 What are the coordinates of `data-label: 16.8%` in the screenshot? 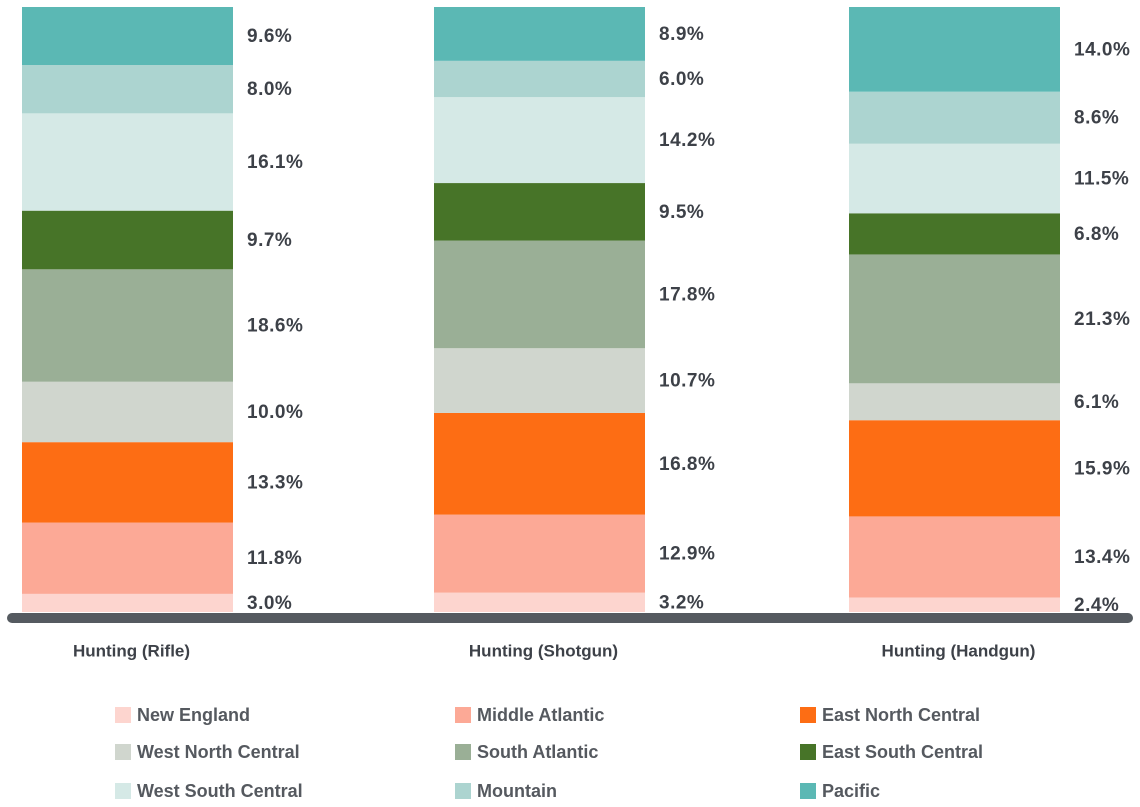 It's located at (687, 464).